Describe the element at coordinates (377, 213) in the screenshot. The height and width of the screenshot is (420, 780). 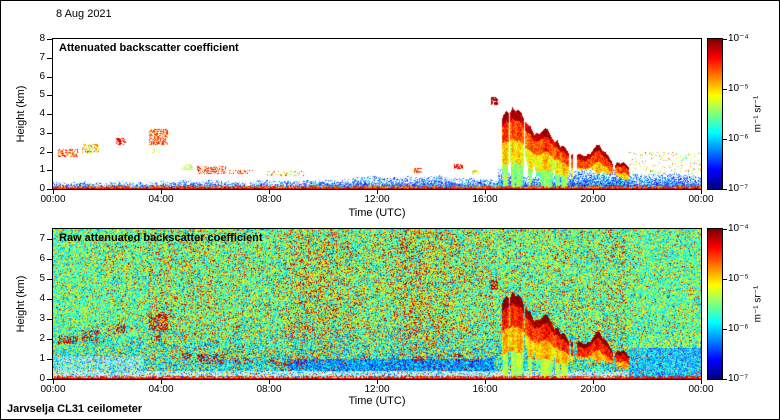
I see `x-axis-label-backscatter: Time (UTC)` at that location.